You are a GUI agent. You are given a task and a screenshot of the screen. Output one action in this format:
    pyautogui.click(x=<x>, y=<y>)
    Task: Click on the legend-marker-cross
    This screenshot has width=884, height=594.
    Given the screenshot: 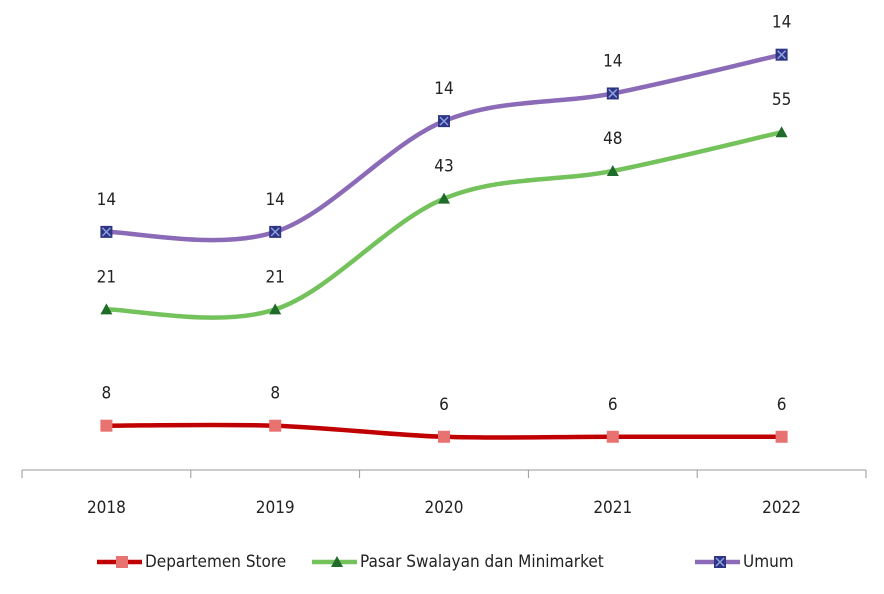 What is the action you would take?
    pyautogui.click(x=720, y=562)
    